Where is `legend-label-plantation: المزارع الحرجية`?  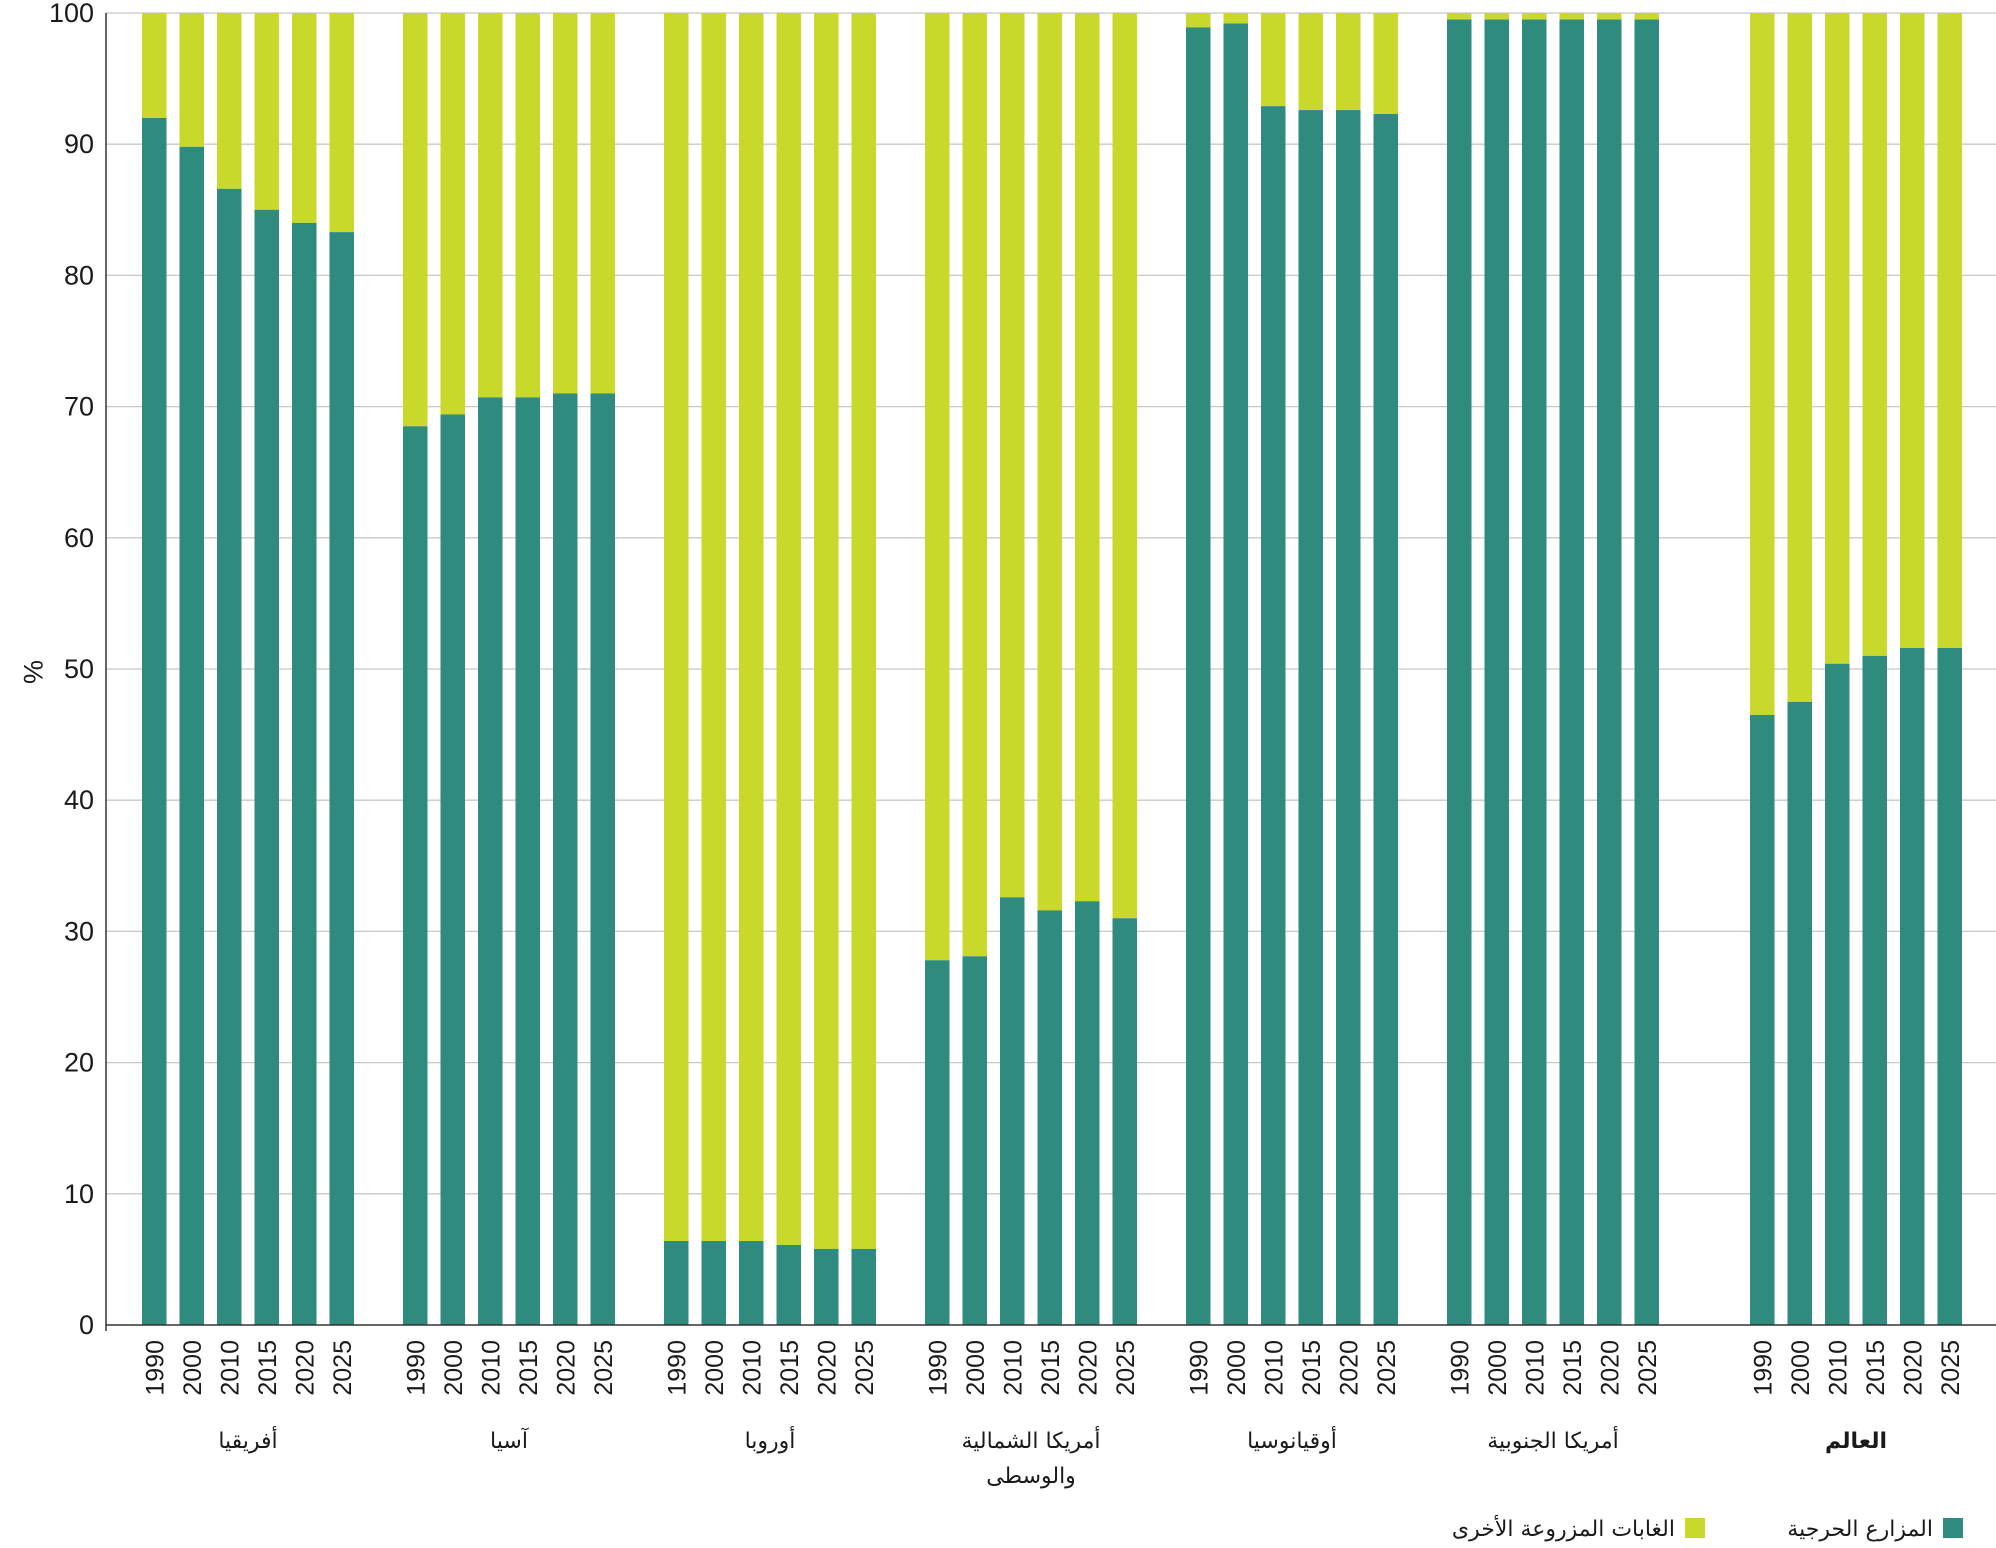
legend-label-plantation: المزارع الحرجية is located at coordinates (1860, 1529).